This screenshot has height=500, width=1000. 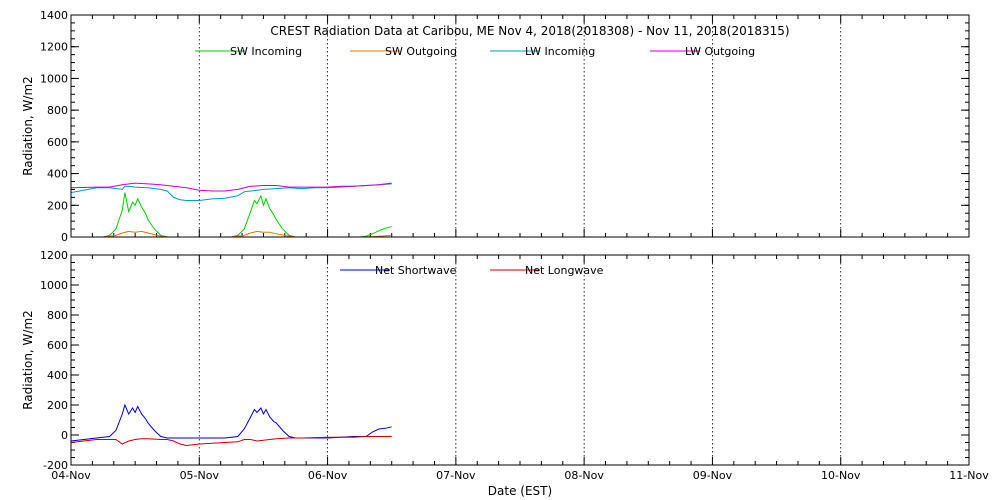 What do you see at coordinates (57, 345) in the screenshot?
I see `panel2-y-tick-label: 600` at bounding box center [57, 345].